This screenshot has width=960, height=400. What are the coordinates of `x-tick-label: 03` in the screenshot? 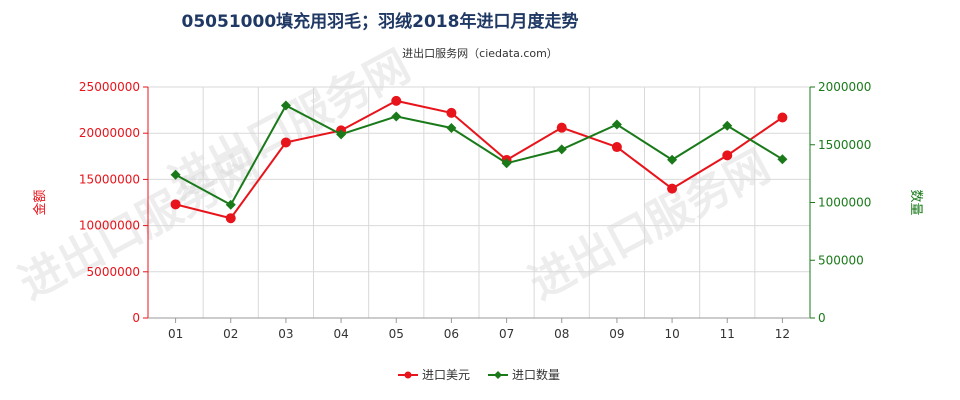 It's located at (285, 334).